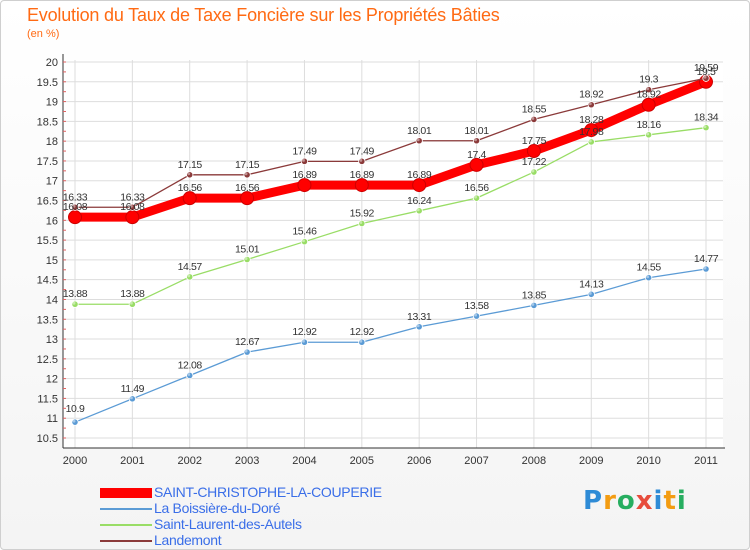 The image size is (750, 550). What do you see at coordinates (247, 461) in the screenshot?
I see `x-tick-label: 2003` at bounding box center [247, 461].